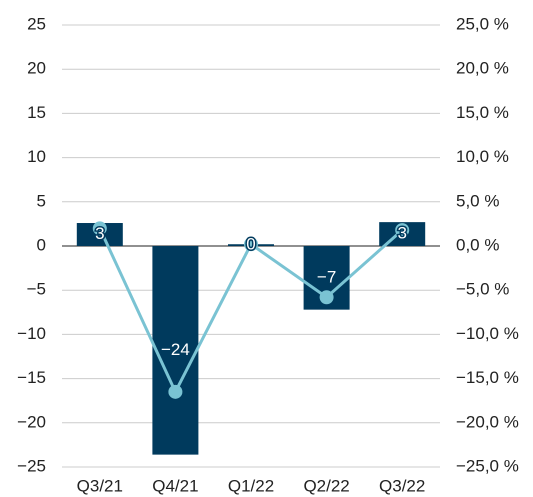 The width and height of the screenshot is (533, 497). I want to click on y2-tick-label: −5,0 %, so click(482, 289).